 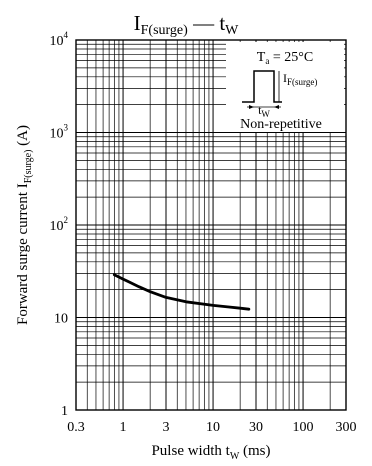 I want to click on x-tick-label: 1, so click(x=123, y=427).